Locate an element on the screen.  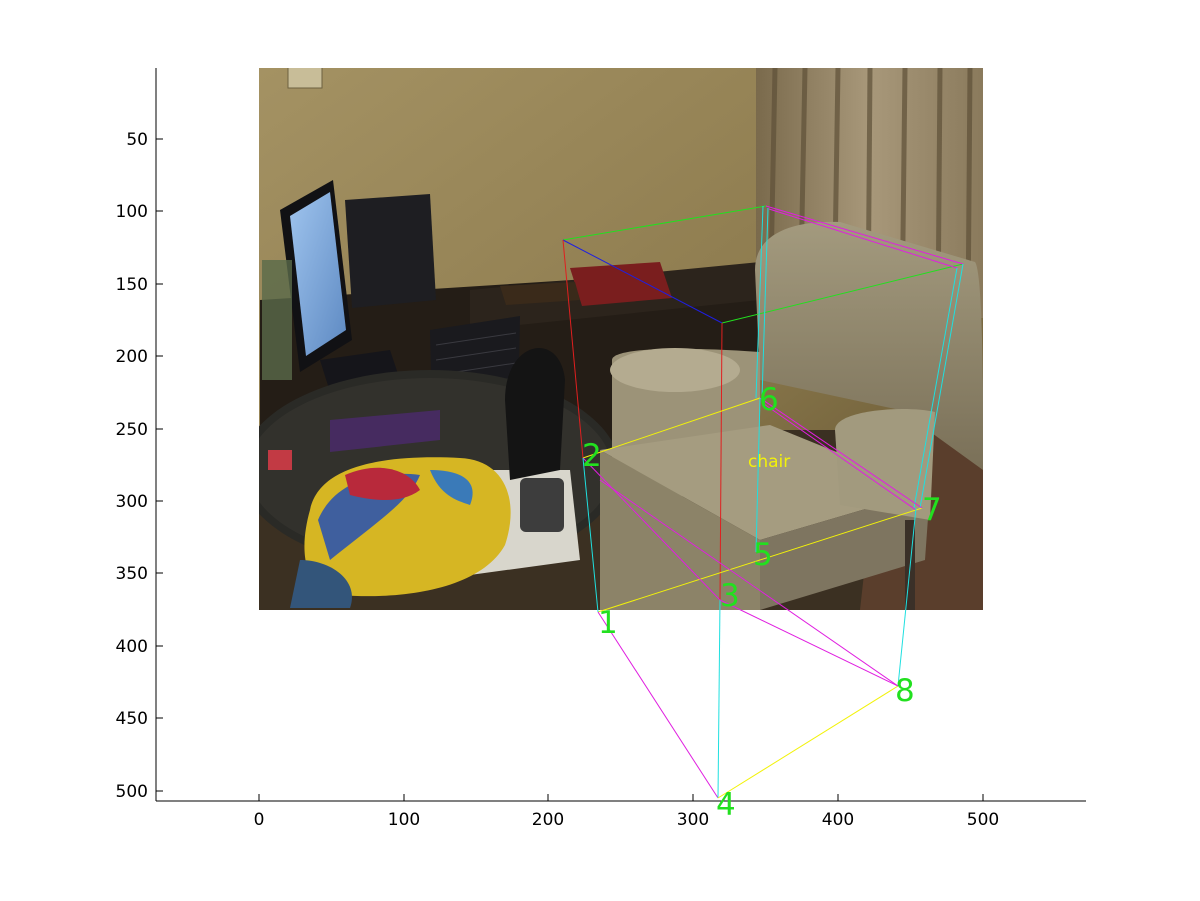
y-tick-label: 400 is located at coordinates (132, 647).